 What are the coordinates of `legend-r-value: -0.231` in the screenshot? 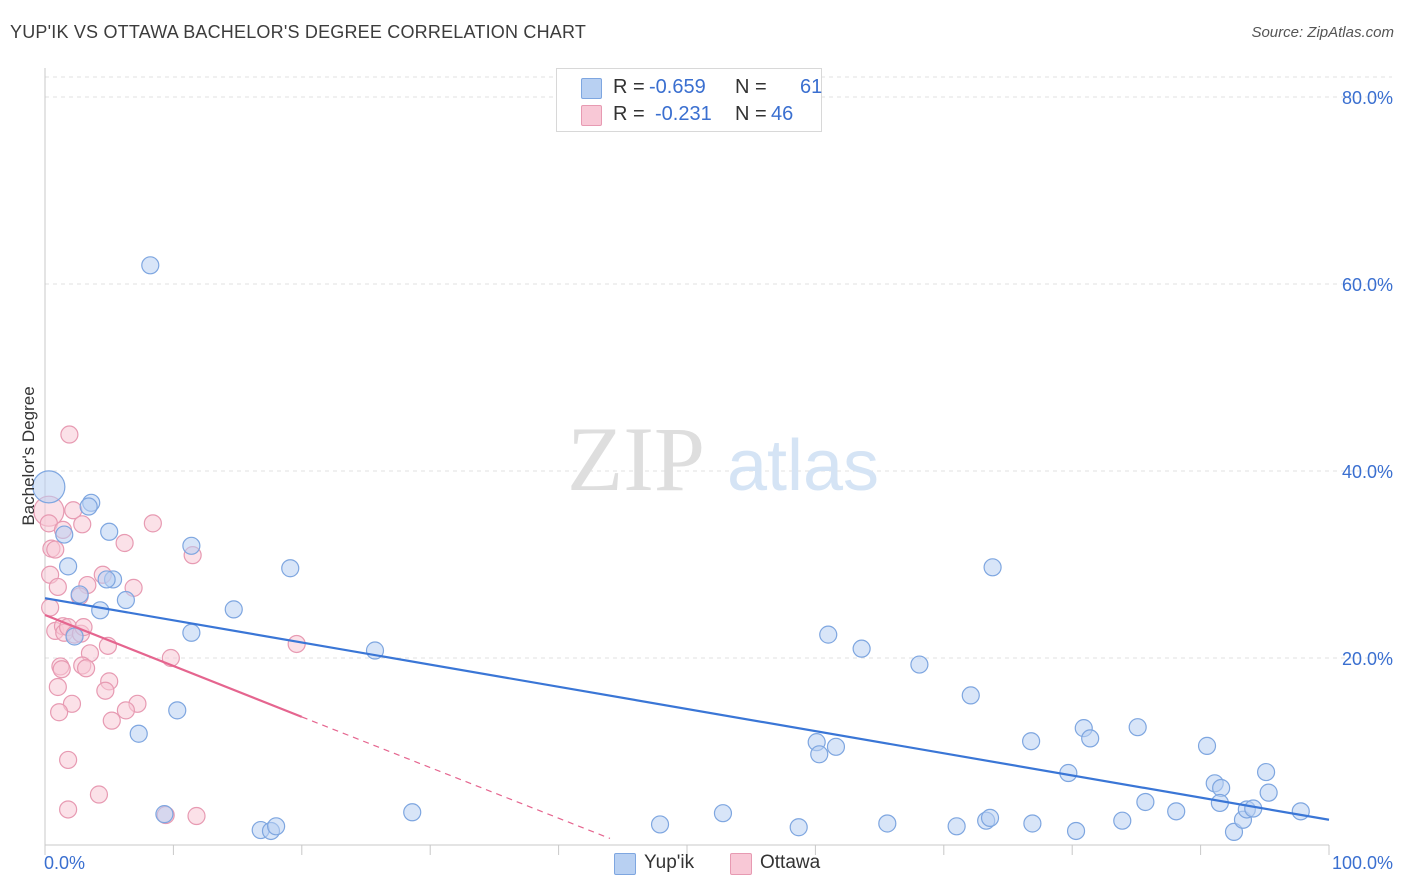 It's located at (683, 114).